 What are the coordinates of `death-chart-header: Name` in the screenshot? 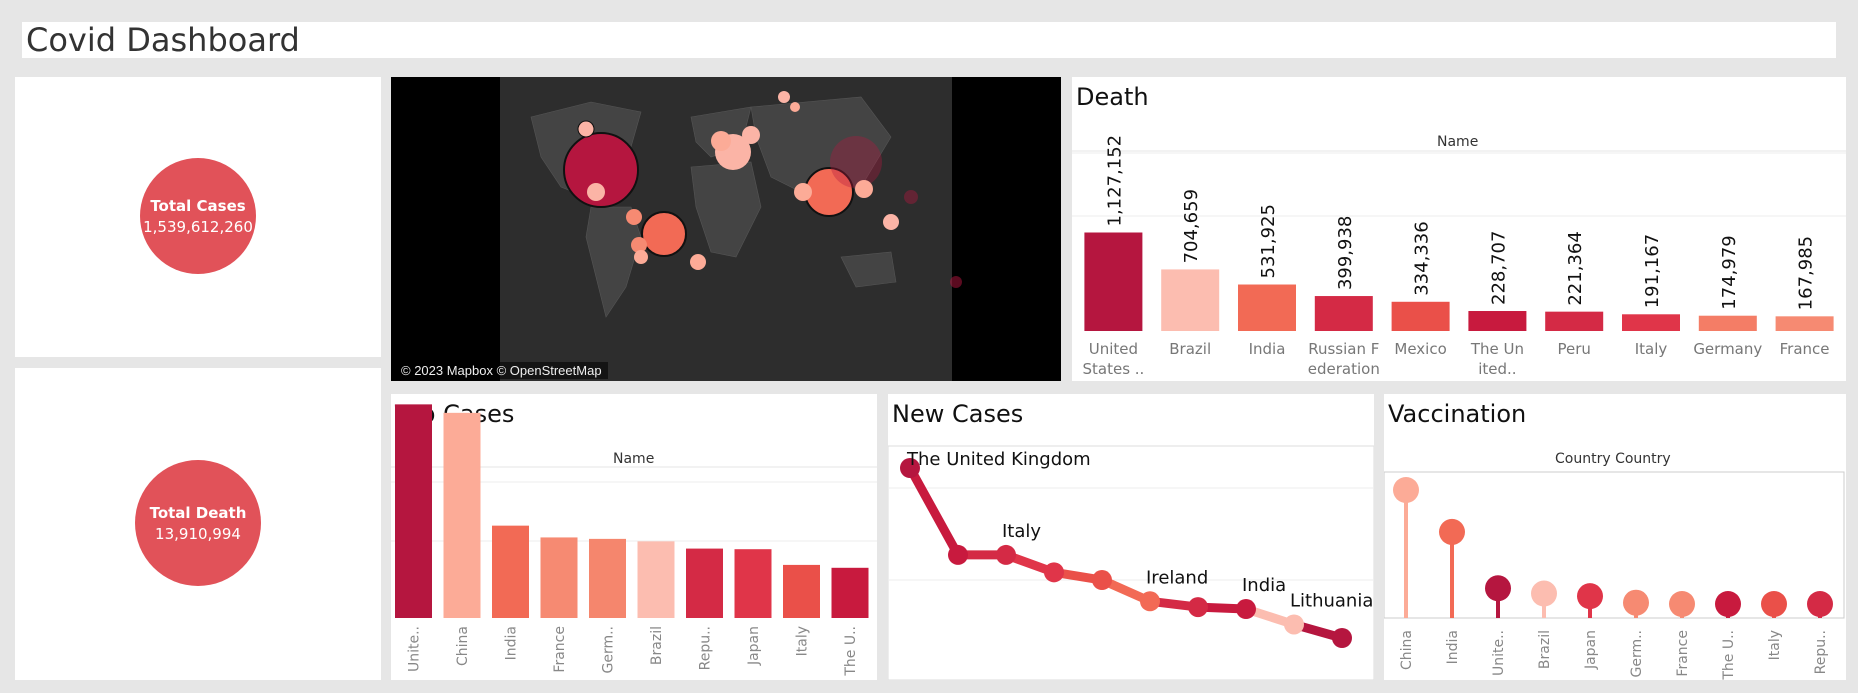 It's located at (1458, 142).